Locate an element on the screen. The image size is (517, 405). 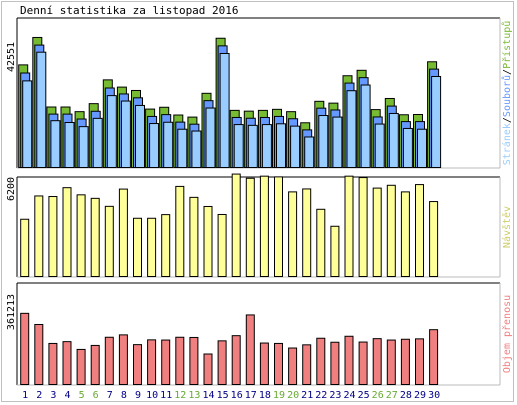
x-tick-label-2: 2 is located at coordinates (39, 395).